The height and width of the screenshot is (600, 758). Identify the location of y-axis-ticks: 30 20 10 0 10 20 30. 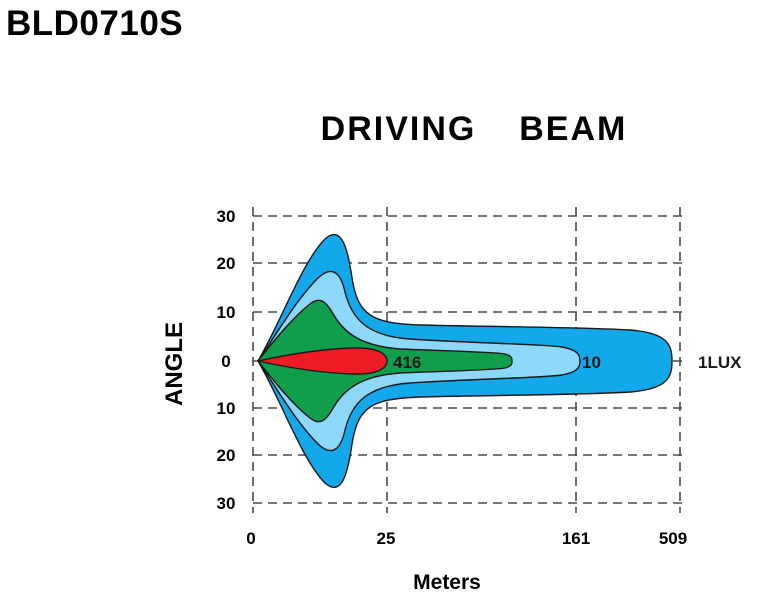
(226, 360).